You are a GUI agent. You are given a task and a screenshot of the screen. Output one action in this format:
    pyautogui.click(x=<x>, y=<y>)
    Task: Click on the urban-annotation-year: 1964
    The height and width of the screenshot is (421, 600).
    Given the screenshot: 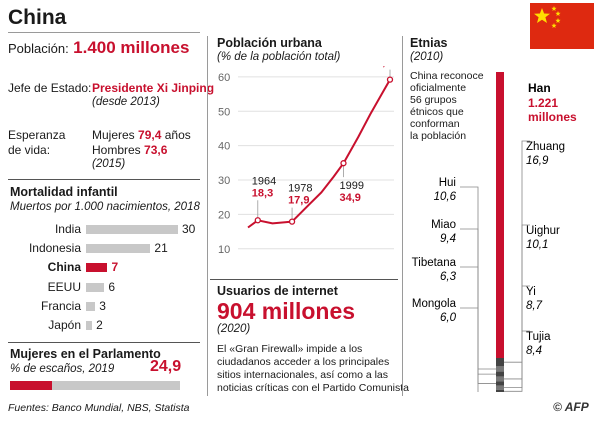 What is the action you would take?
    pyautogui.click(x=264, y=181)
    